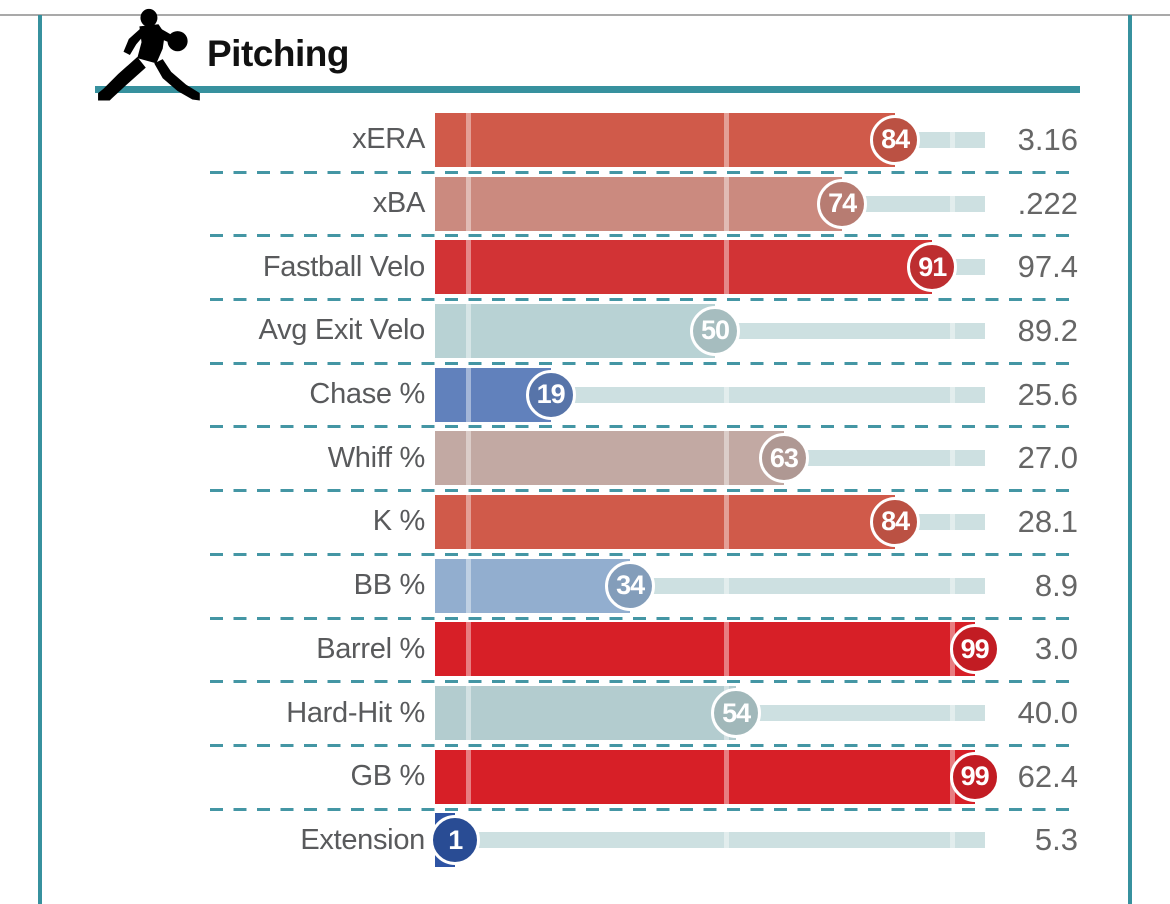  Describe the element at coordinates (1047, 267) in the screenshot. I see `stat-value: 97.4` at that location.